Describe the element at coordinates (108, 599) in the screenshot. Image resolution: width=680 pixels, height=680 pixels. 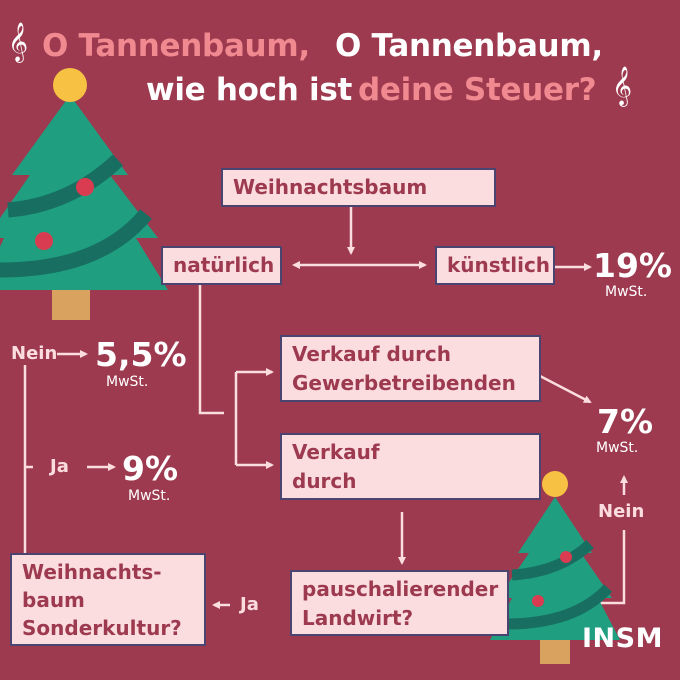
I see `node-special-culture: Weihnachts-baum Sonderkultur?` at that location.